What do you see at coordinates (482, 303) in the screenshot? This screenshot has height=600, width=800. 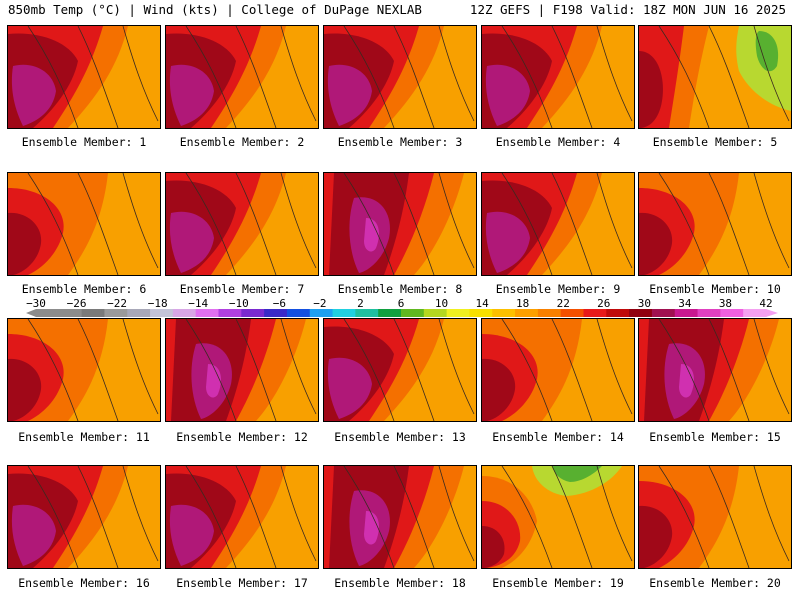 I see `colorbar-tick-label: 14` at bounding box center [482, 303].